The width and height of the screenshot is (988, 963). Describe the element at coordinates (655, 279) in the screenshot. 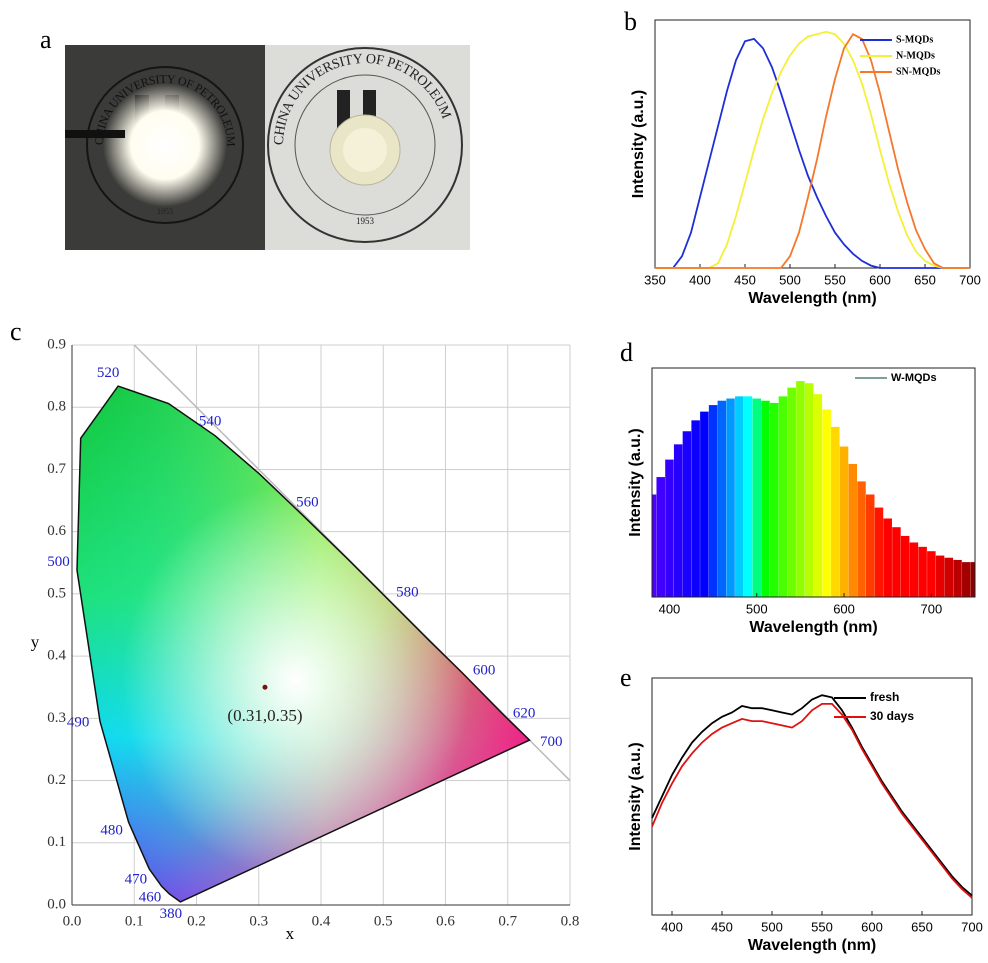

I see `x-tick-label: 350` at that location.